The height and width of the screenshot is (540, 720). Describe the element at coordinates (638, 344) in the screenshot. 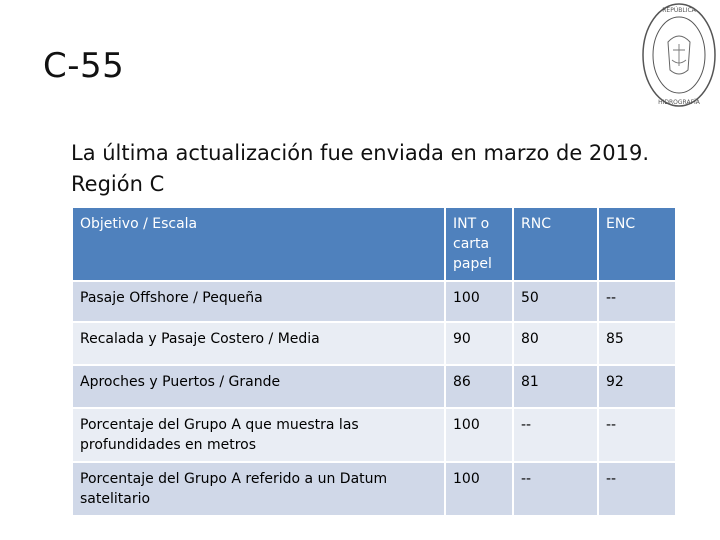

I see `enc-value: 85` at that location.